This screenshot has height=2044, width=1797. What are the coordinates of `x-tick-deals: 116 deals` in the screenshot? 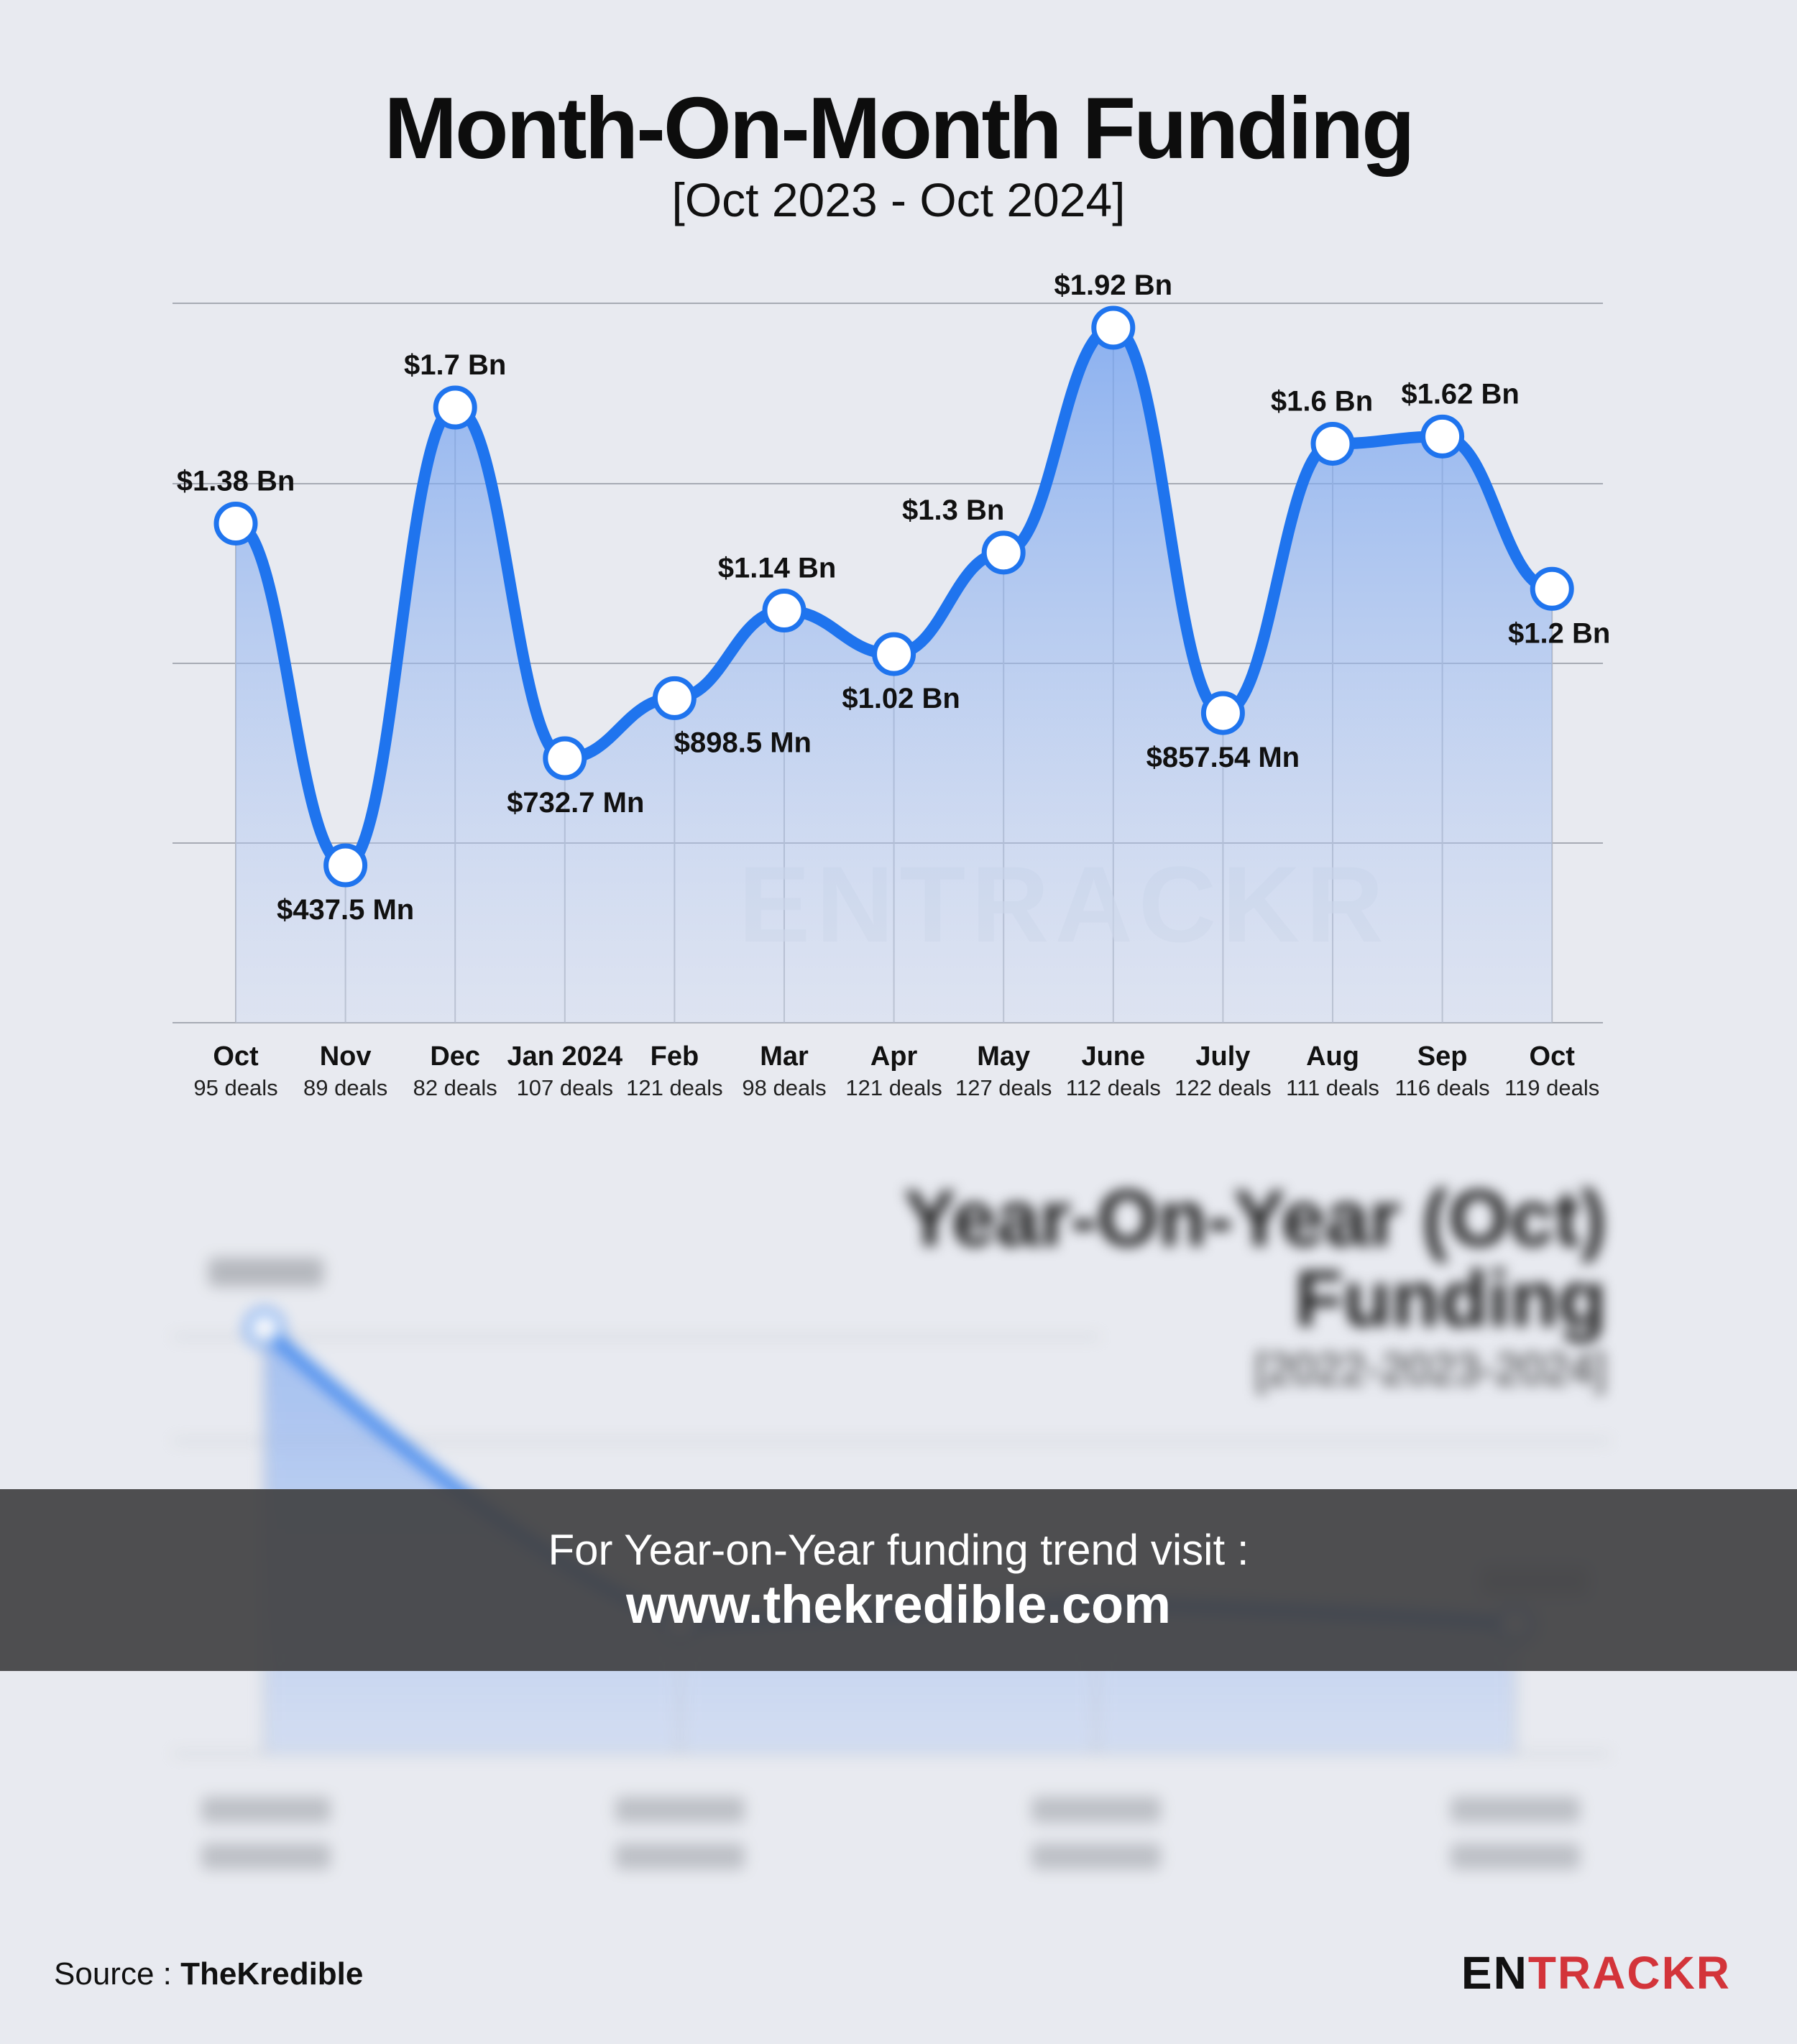 It's located at (1442, 1087).